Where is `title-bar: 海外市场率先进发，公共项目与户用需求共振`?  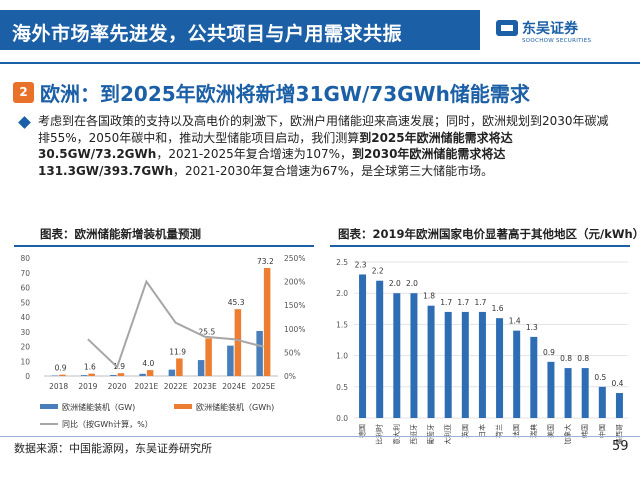
title-bar: 海外市场率先进发，公共项目与户用需求共振 is located at coordinates (240, 30).